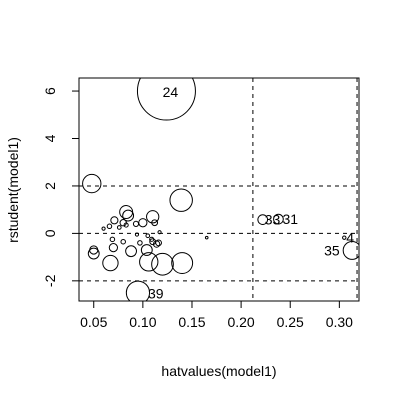  What do you see at coordinates (332, 250) in the screenshot?
I see `point-label-35: 35` at bounding box center [332, 250].